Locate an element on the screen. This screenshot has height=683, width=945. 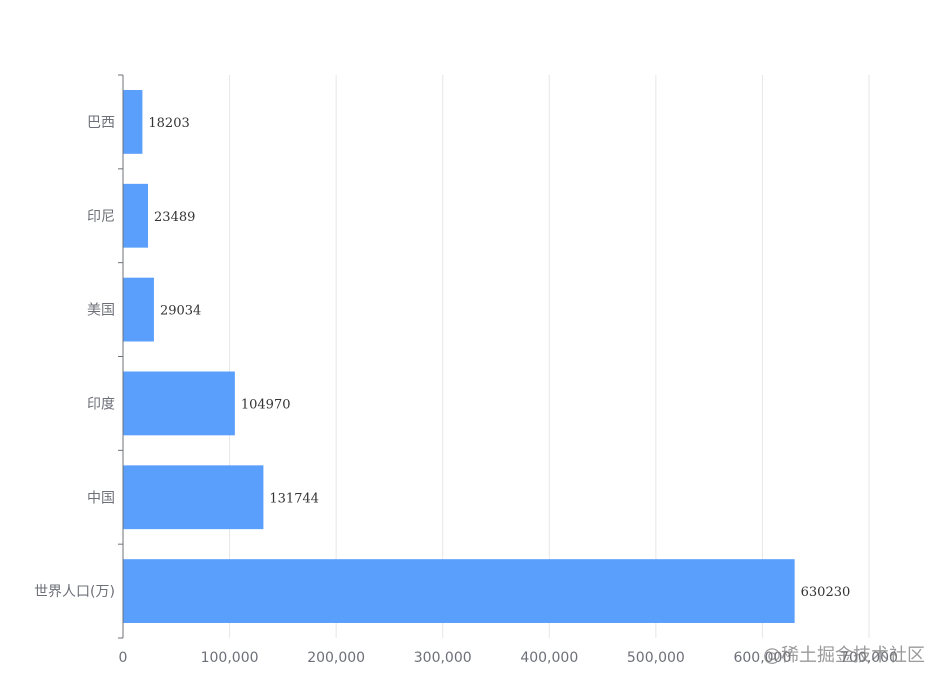
y-axis-labels: 世界人口(万) 中国 印度 美国 印尼 巴西 is located at coordinates (74, 357).